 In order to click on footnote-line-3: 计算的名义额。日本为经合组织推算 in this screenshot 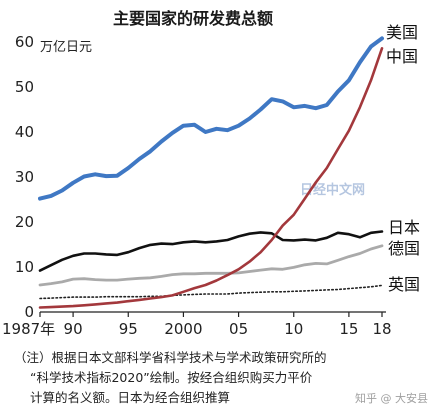, I will do `click(130, 397)`.